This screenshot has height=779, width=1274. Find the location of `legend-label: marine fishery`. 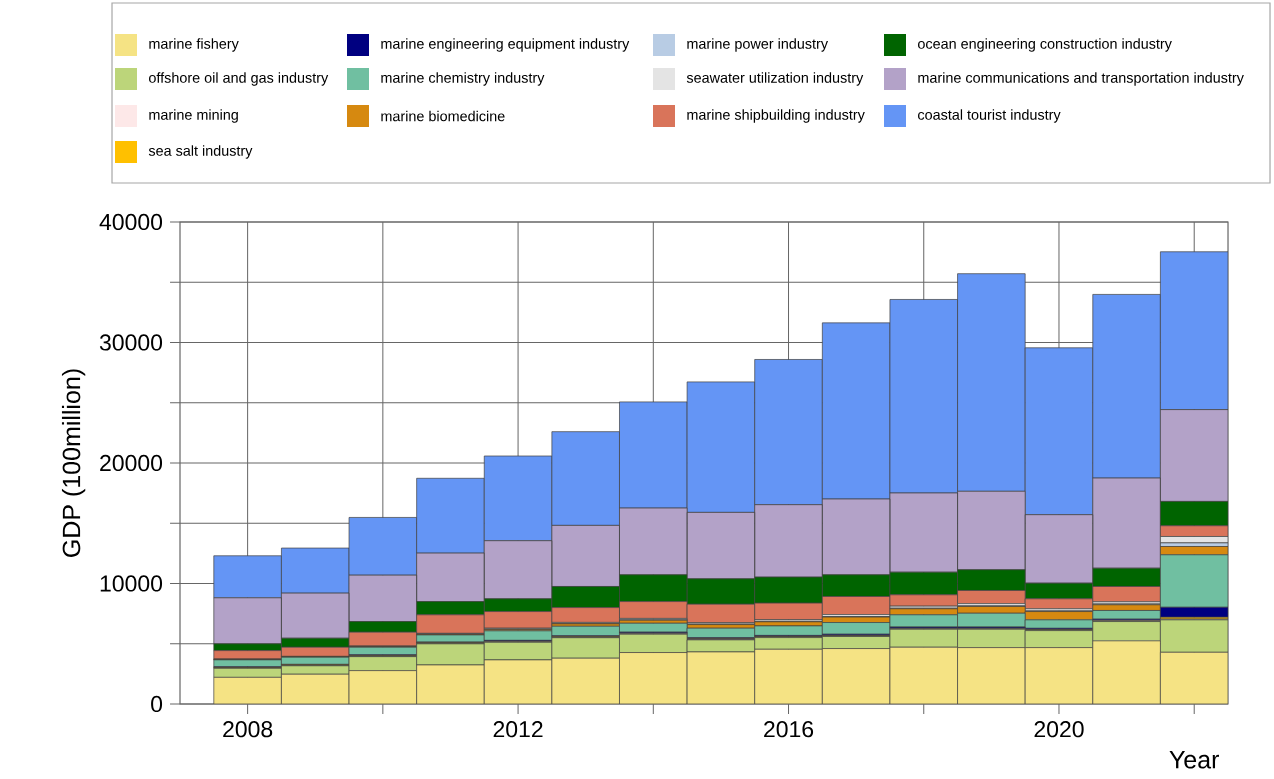

legend-label: marine fishery is located at coordinates (194, 45).